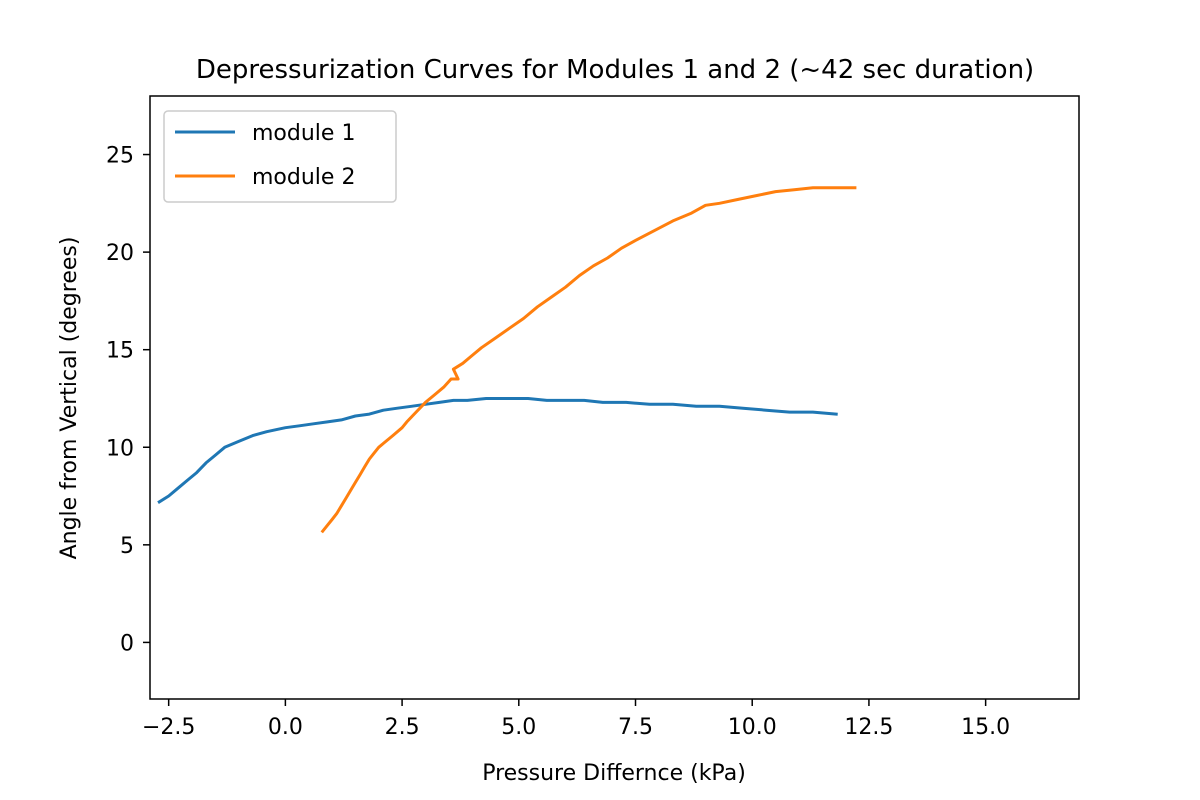  I want to click on legend-box, so click(280, 156).